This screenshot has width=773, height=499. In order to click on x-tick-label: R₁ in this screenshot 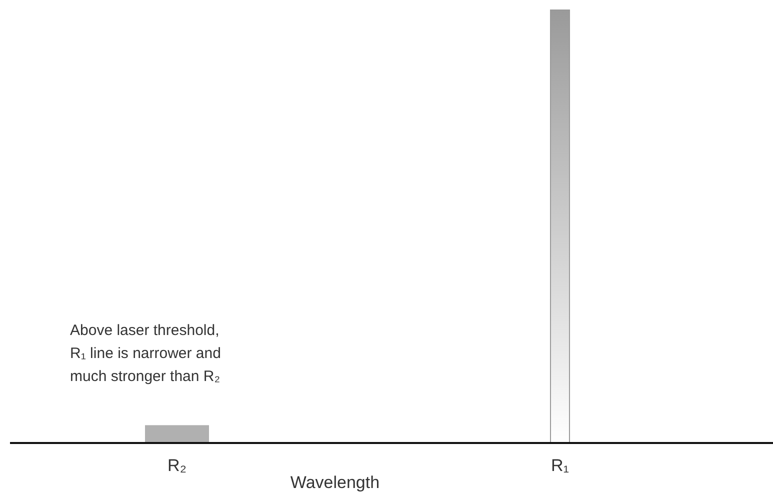, I will do `click(560, 465)`.